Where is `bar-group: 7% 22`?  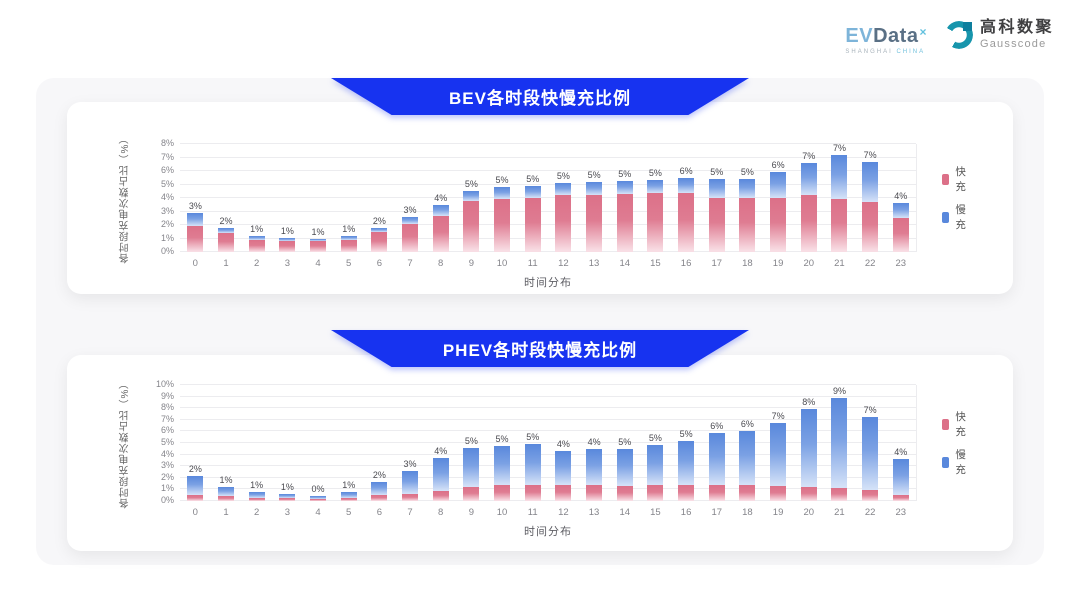 bar-group: 7% 22 is located at coordinates (870, 206).